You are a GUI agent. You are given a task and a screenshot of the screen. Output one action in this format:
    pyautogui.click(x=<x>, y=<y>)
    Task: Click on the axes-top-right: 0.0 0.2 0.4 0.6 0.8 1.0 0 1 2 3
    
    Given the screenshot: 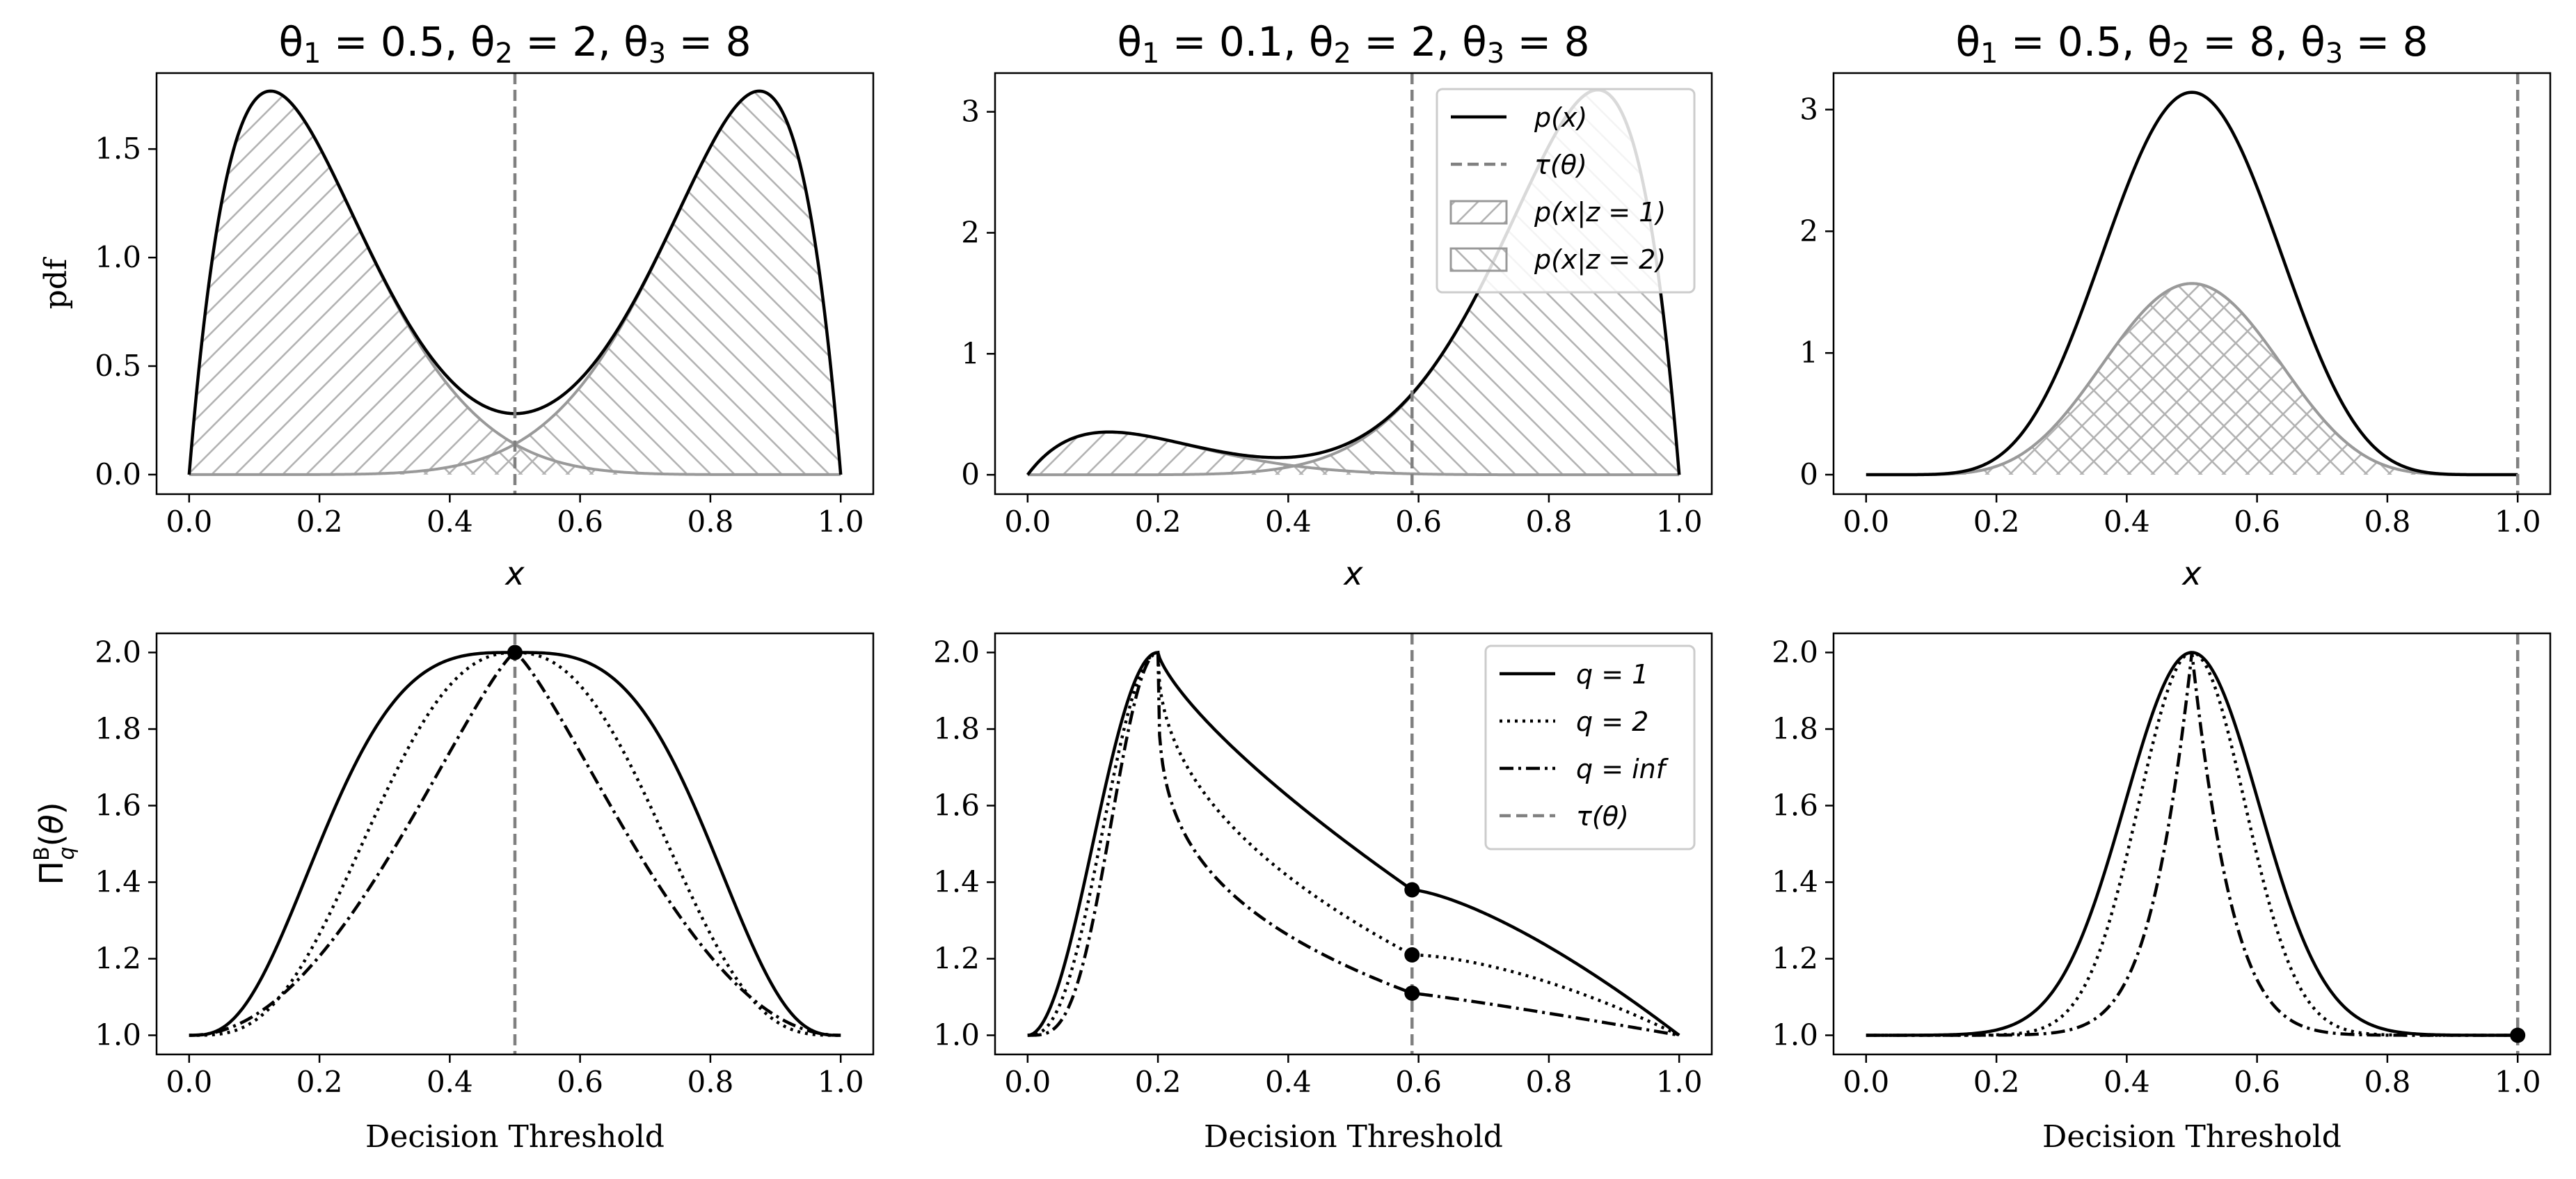 What is the action you would take?
    pyautogui.click(x=2170, y=315)
    